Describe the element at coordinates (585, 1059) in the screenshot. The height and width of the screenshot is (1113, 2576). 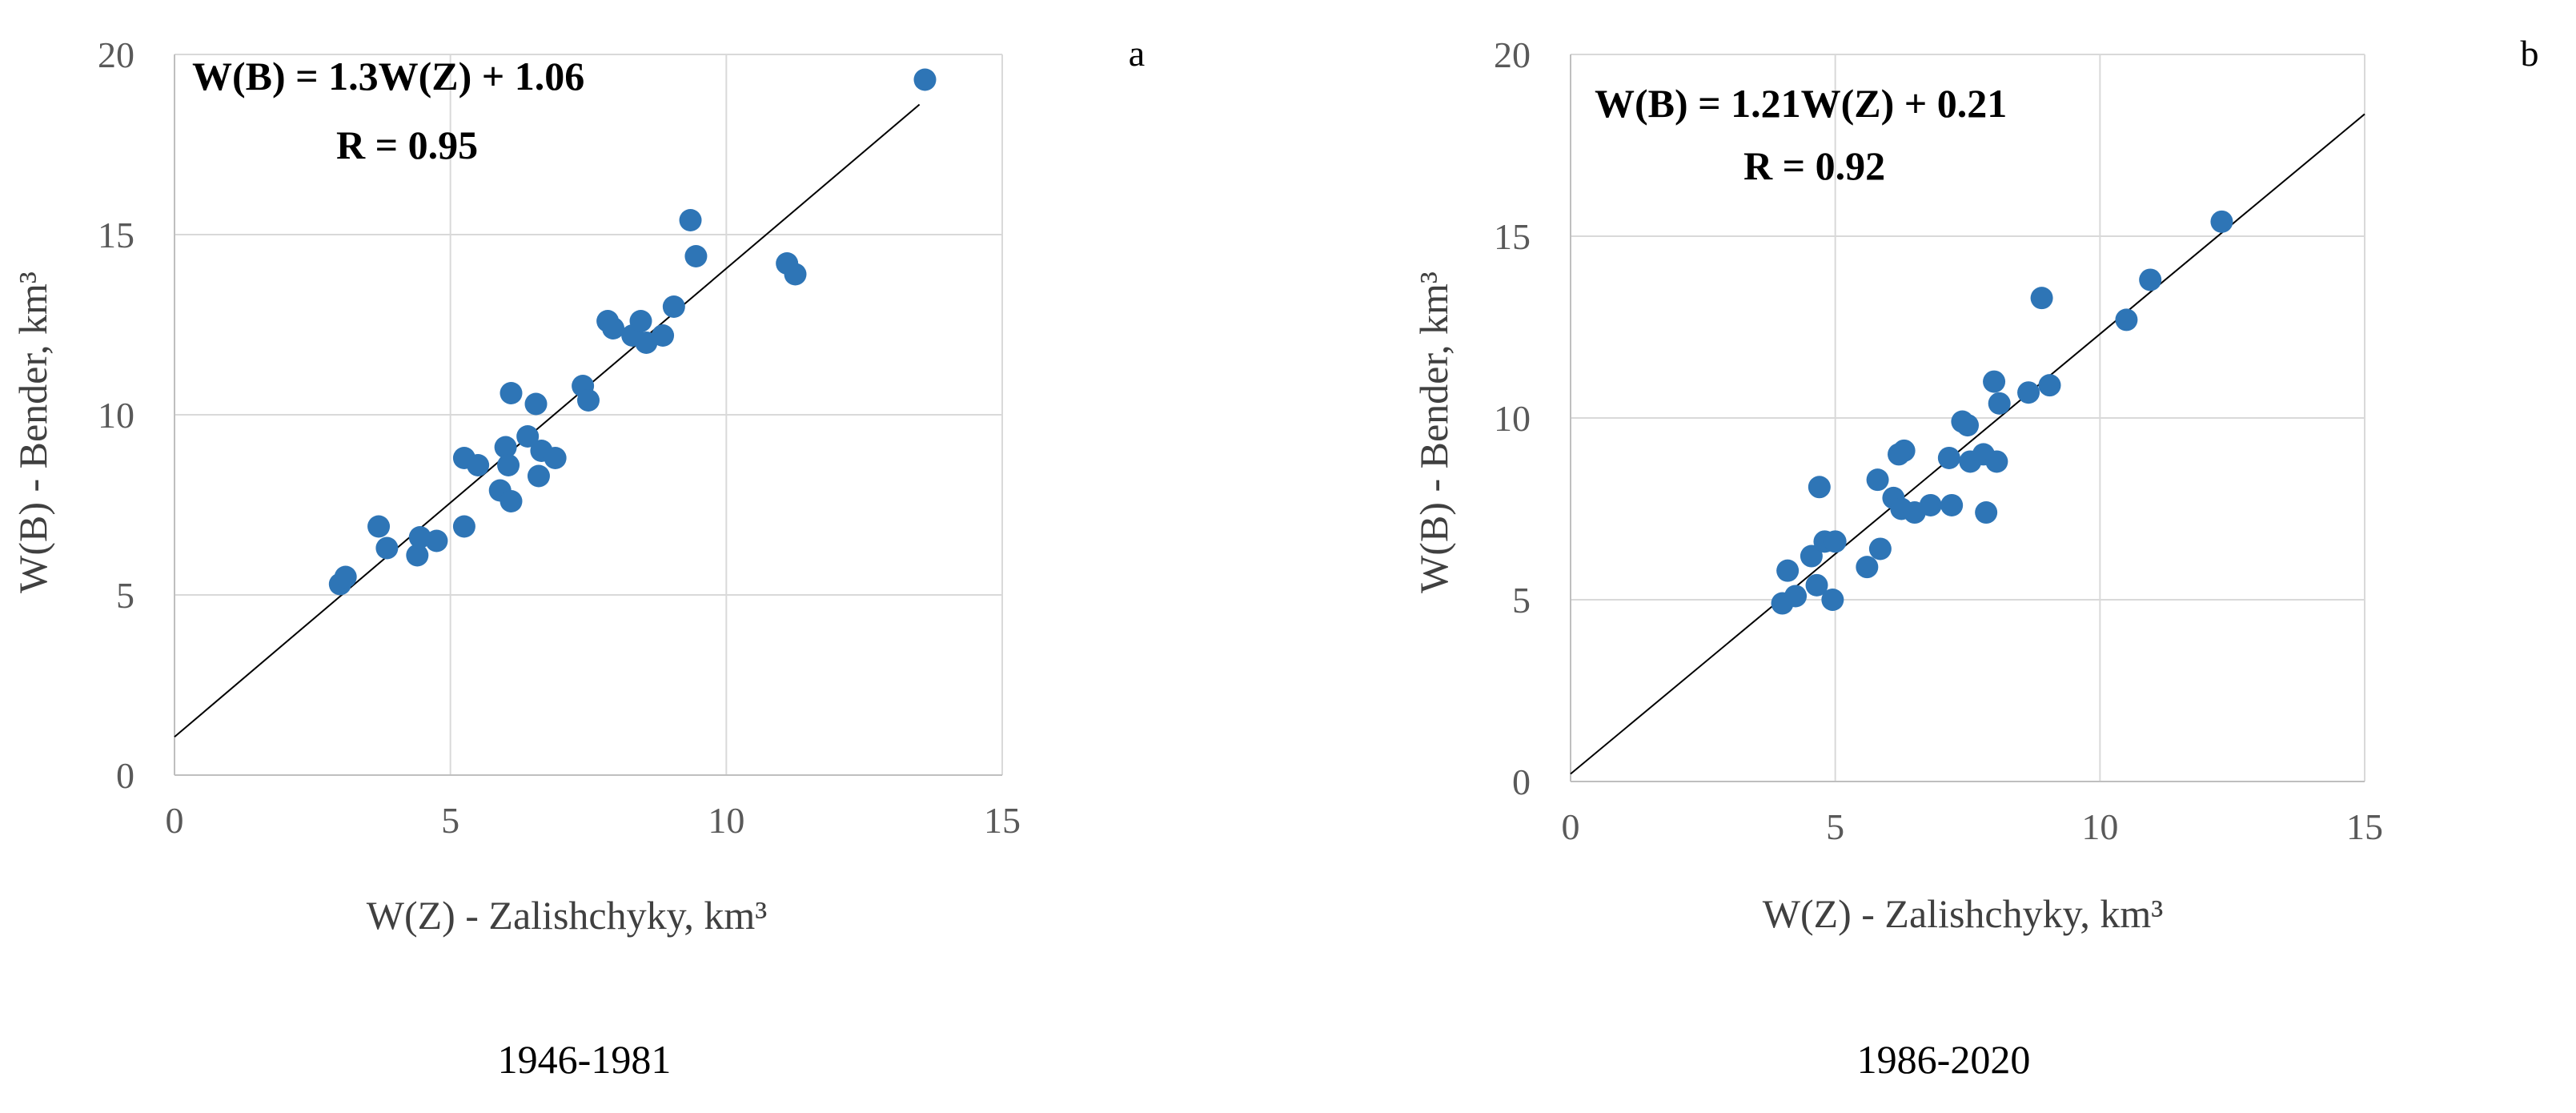
I see `period-caption: 1946-1981` at that location.